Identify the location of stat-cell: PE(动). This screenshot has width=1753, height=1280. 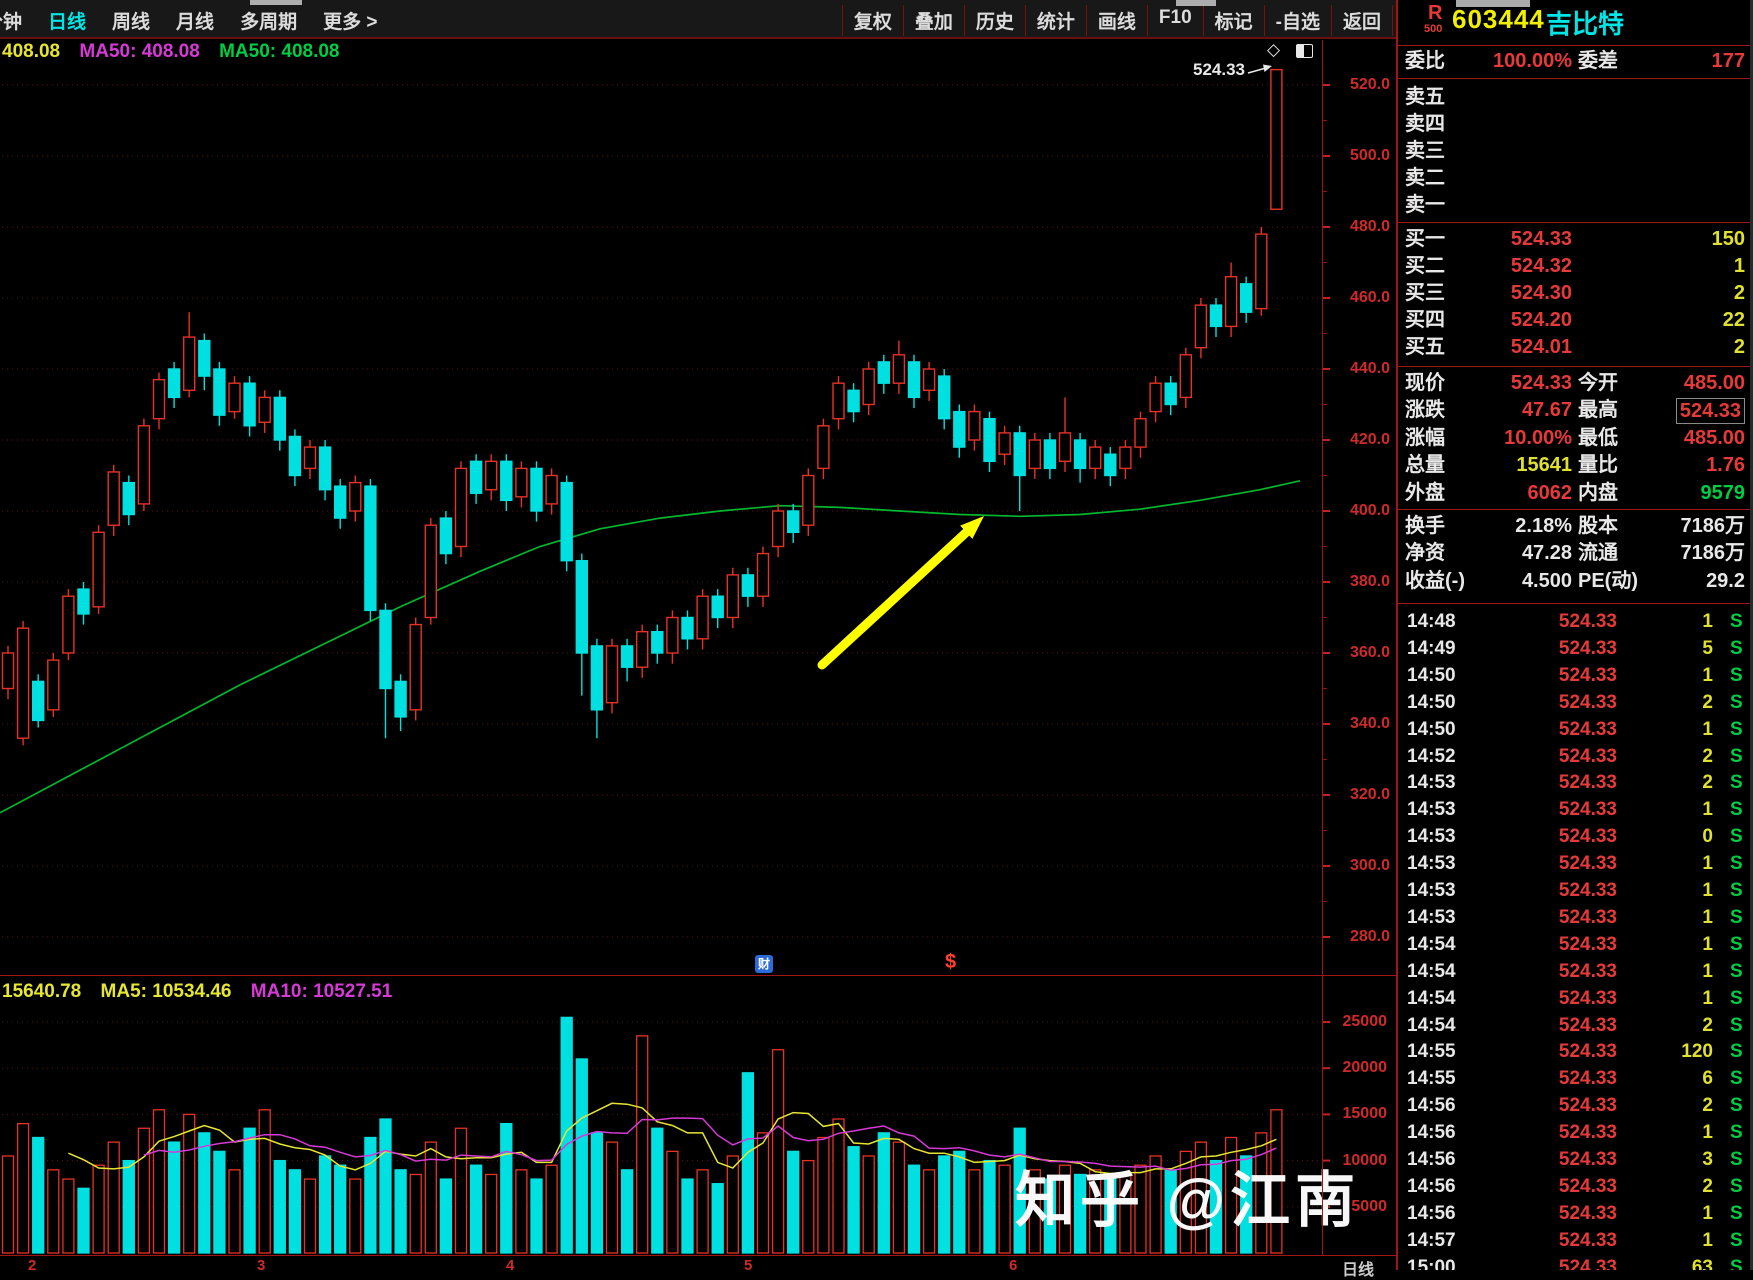
(1608, 580).